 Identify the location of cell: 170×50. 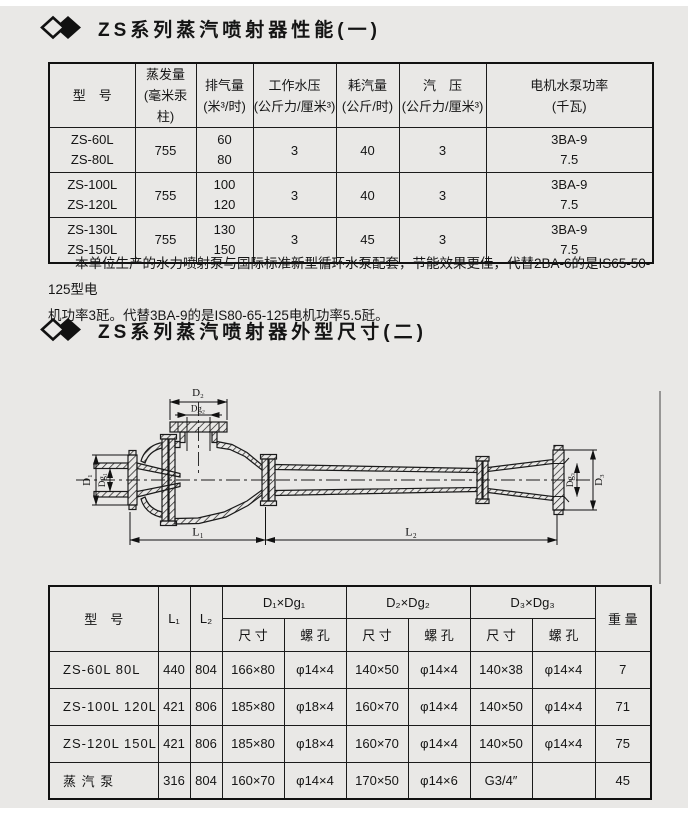
(377, 780).